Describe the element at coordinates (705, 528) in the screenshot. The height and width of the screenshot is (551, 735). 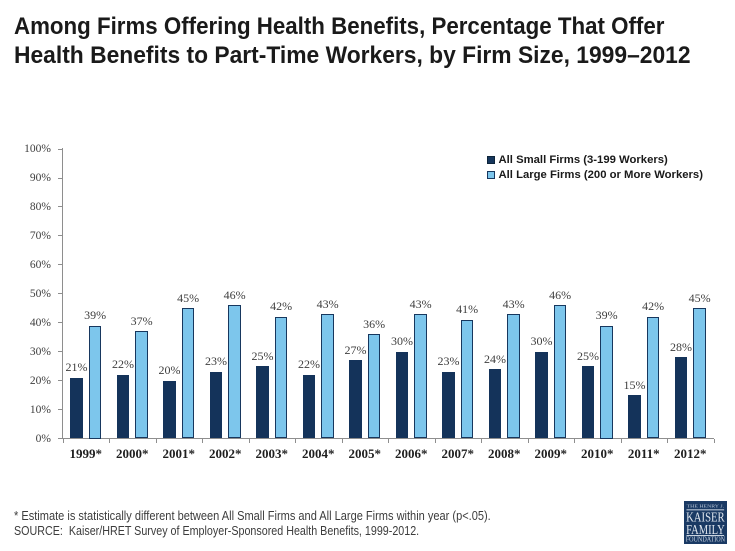
I see `svg-text: FAMILY` at that location.